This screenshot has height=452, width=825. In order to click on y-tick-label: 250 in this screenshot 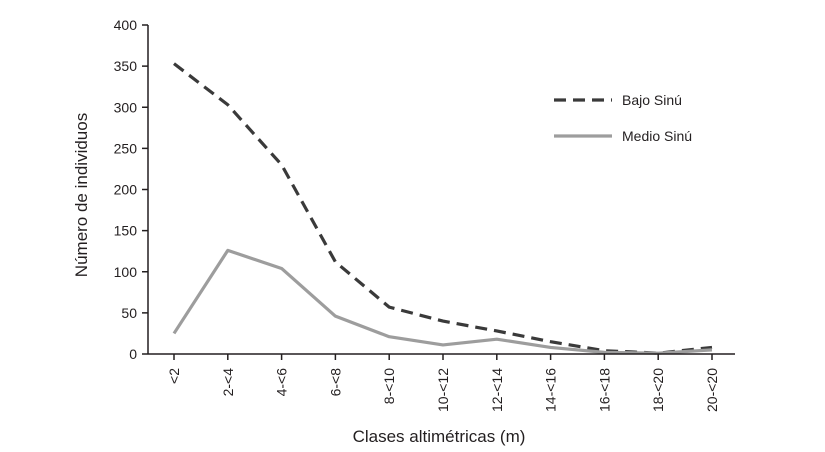, I will do `click(126, 148)`.